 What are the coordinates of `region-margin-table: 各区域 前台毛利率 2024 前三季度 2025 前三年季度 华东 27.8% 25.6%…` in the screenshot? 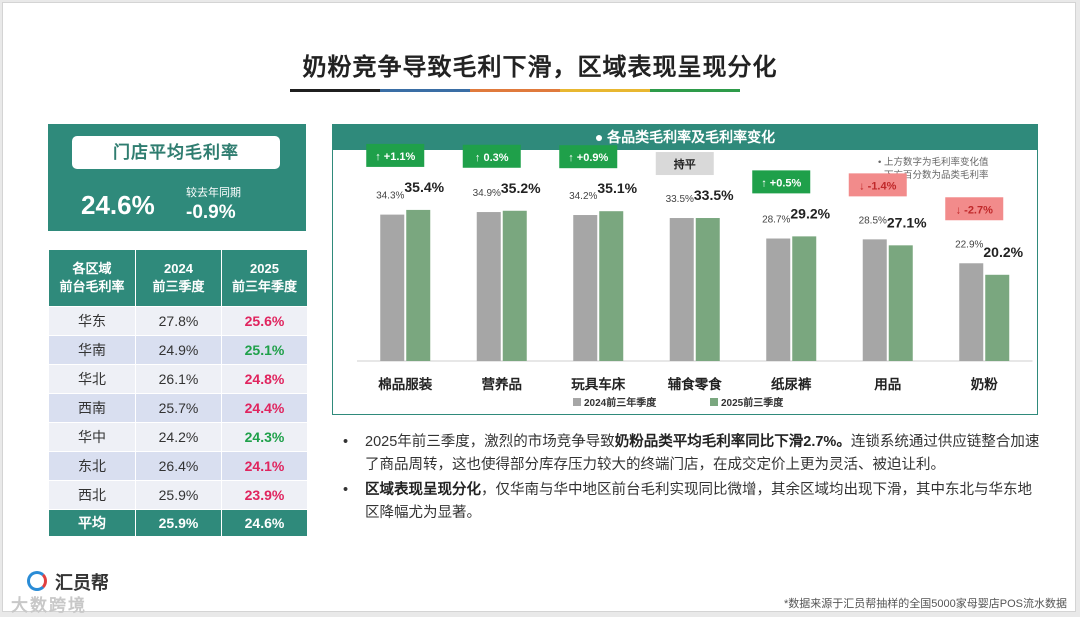 It's located at (178, 393).